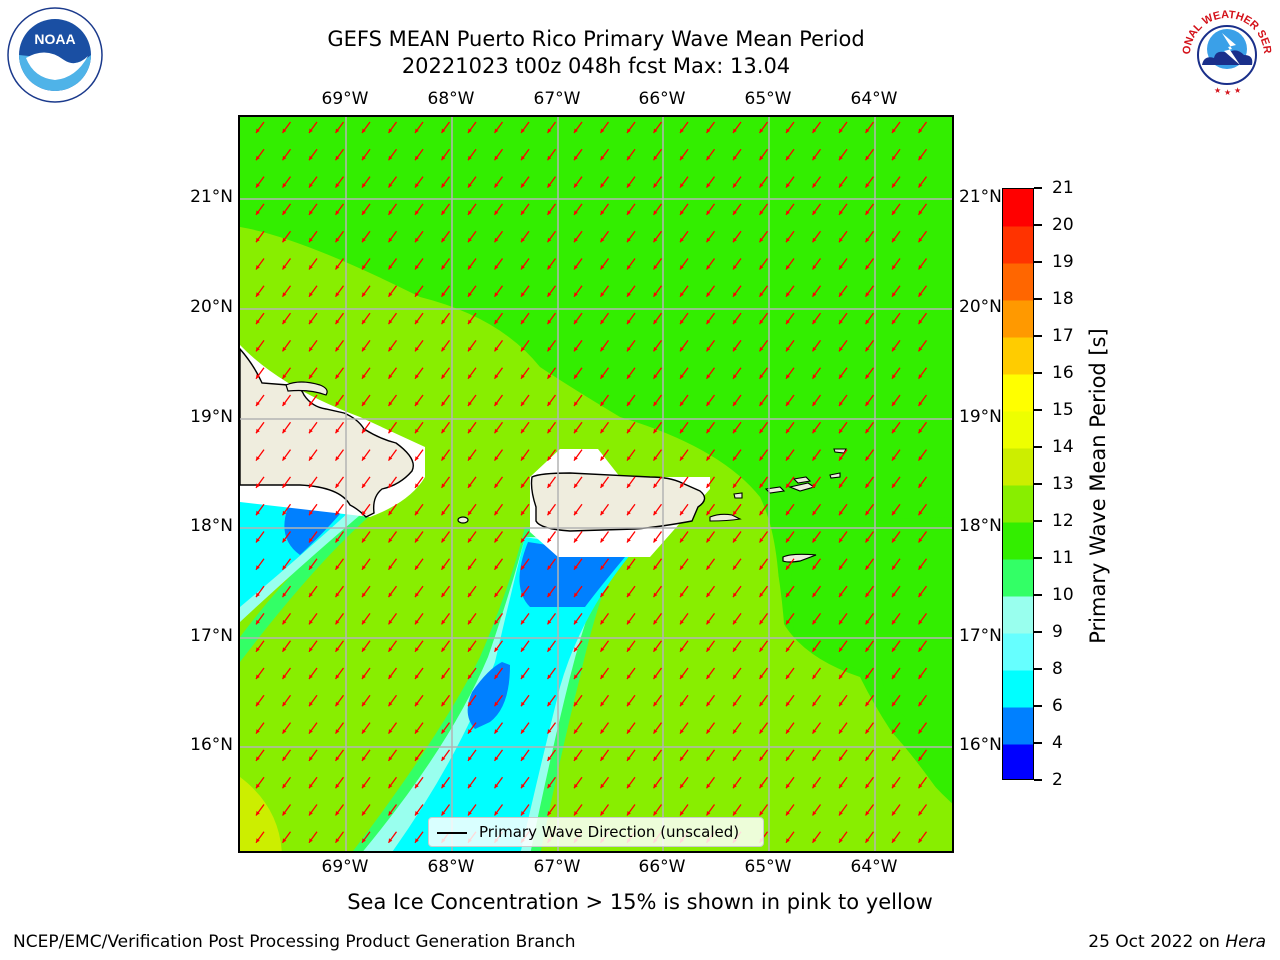 The image size is (1280, 960). Describe the element at coordinates (211, 526) in the screenshot. I see `lat-tick-left: 18°N` at that location.